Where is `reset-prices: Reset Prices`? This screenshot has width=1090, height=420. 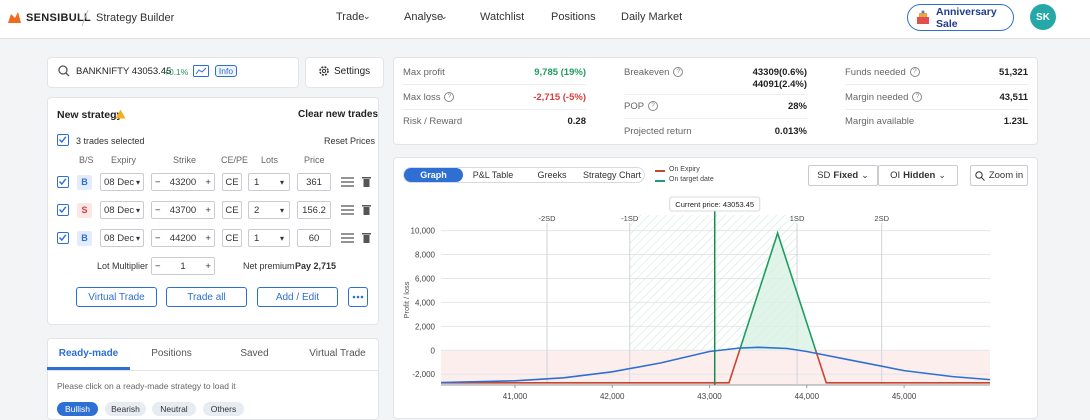
reset-prices: Reset Prices is located at coordinates (350, 141).